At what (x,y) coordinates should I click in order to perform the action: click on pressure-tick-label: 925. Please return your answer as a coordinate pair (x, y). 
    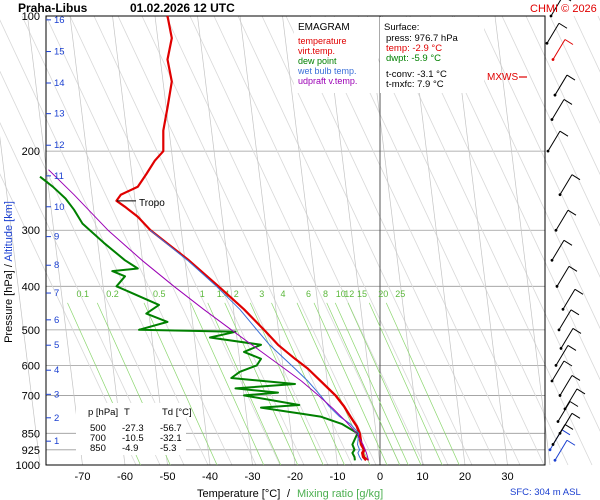
    Looking at the image, I should click on (31, 451).